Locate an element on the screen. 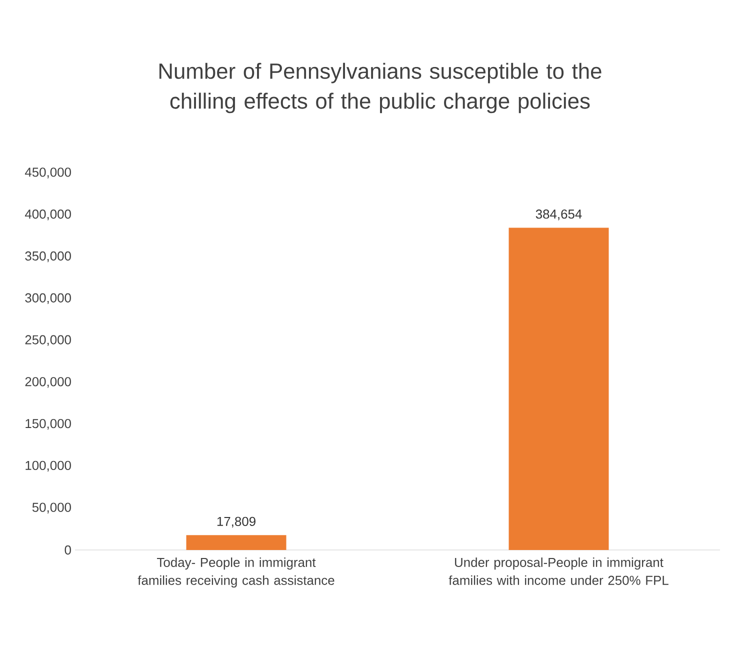 This screenshot has height=648, width=743. x-tick-label: Under proposal-People in immigrant families with income under 250% FPL is located at coordinates (558, 571).